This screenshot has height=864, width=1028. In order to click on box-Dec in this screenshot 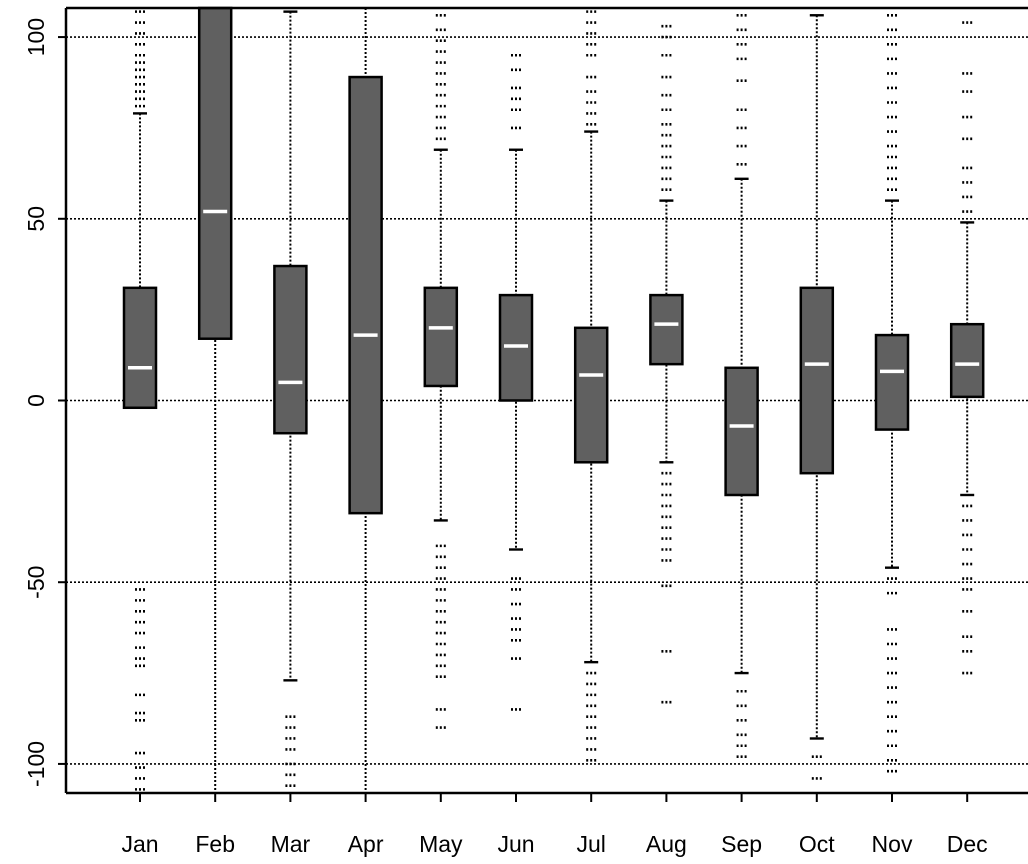, I will do `click(967, 360)`.